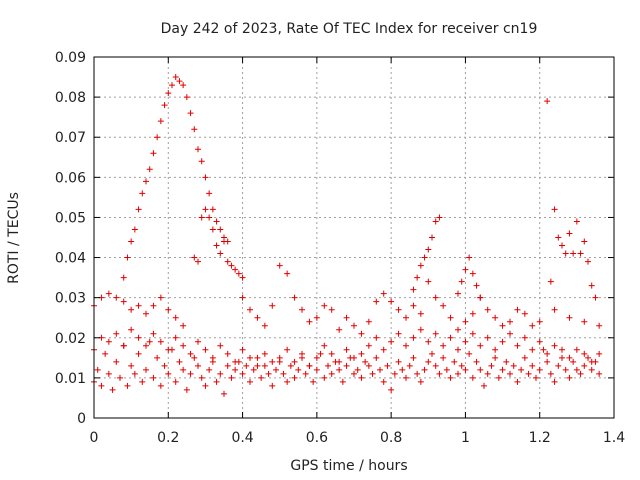  Describe the element at coordinates (70, 238) in the screenshot. I see `y-tick-labels: 0 0.01 0.02 0.03 0.04 0.05 0.06 0.07 0.08 0.09` at that location.